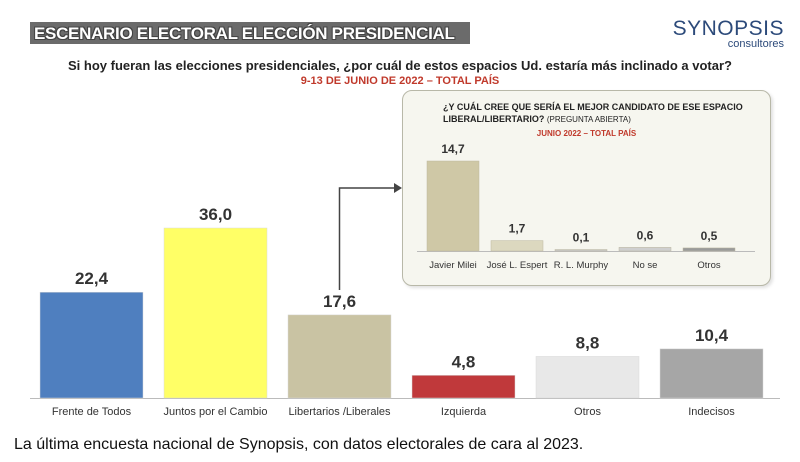 This screenshot has width=800, height=462. What do you see at coordinates (366, 238) in the screenshot?
I see `connector-line` at bounding box center [366, 238].